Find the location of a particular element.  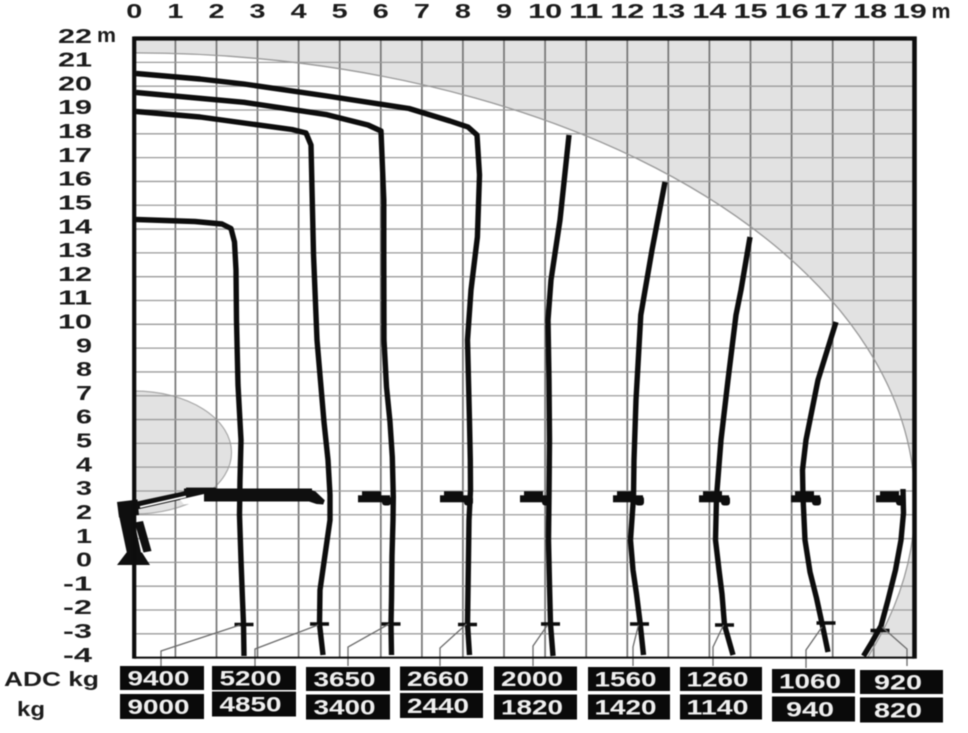

svg-text: 2000 is located at coordinates (532, 679).